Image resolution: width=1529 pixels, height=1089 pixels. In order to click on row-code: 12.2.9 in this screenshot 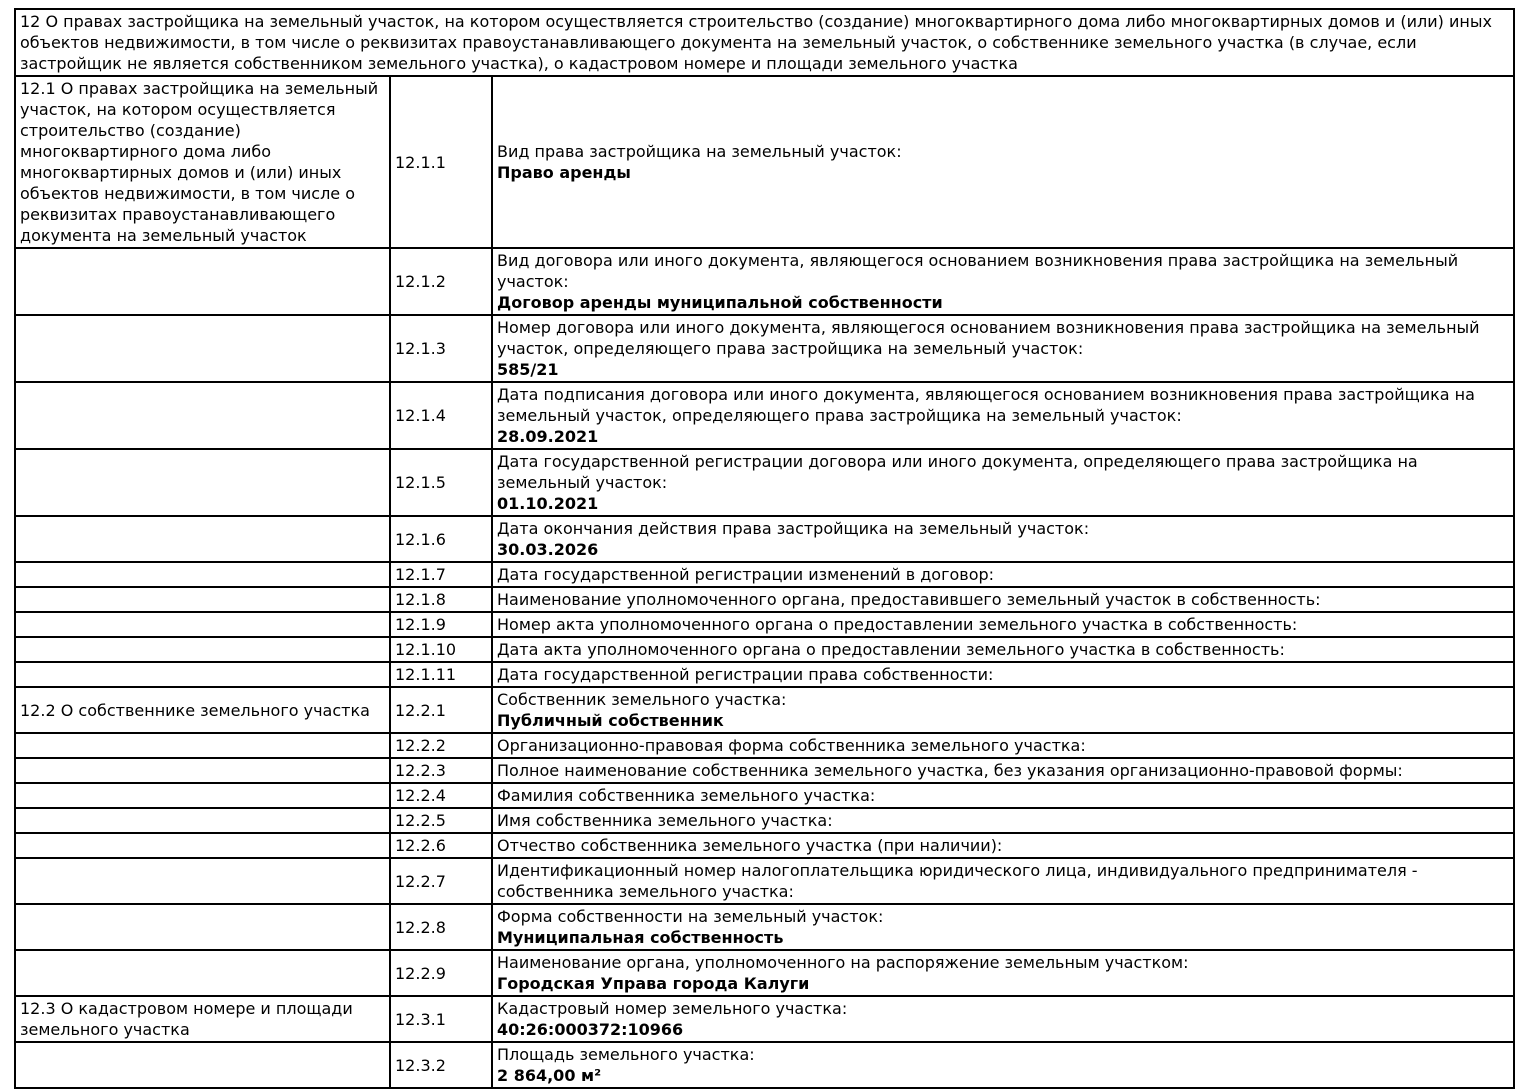, I will do `click(441, 973)`.